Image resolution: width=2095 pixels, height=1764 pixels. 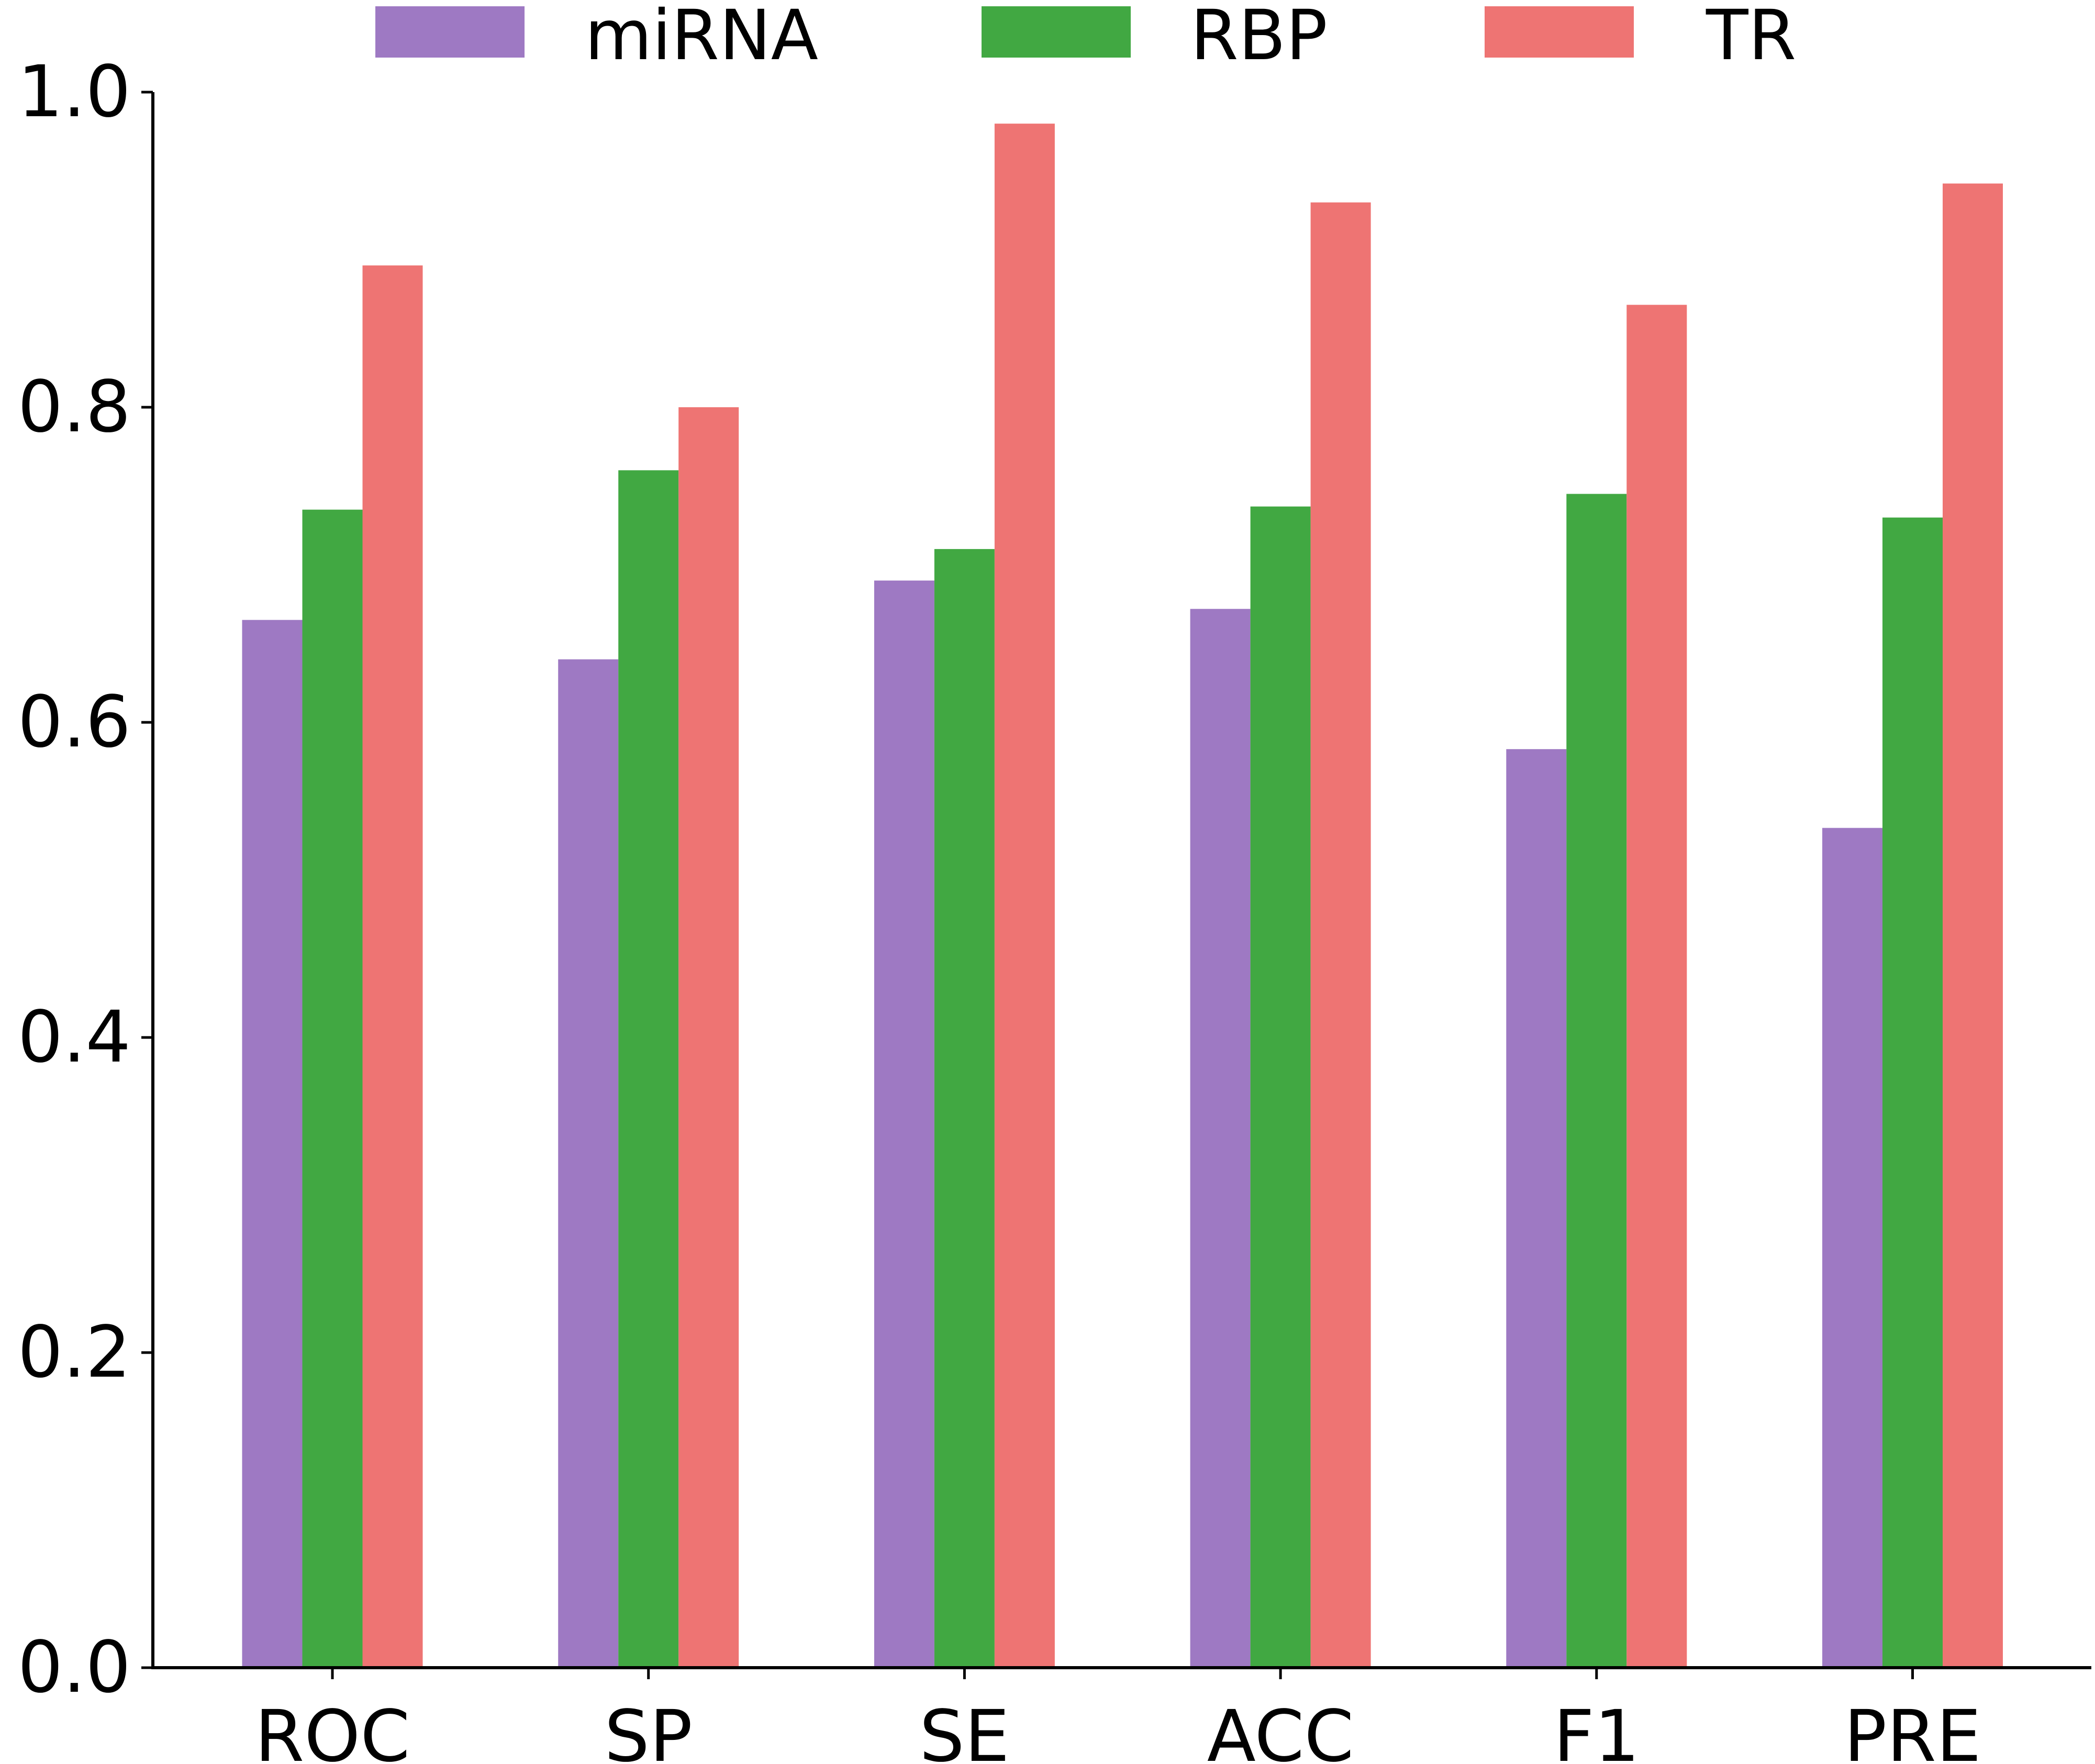 I want to click on bar-mirna-pre, so click(x=1852, y=1248).